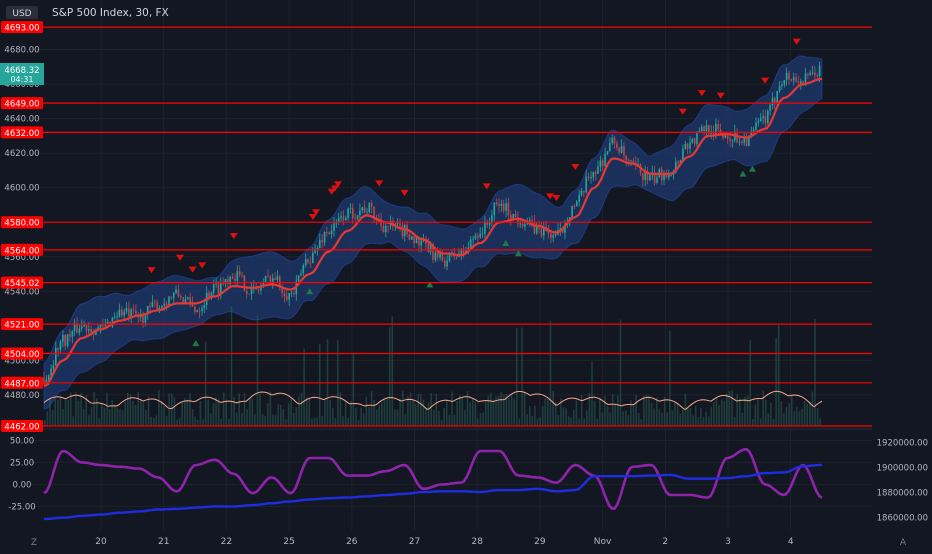 This screenshot has width=932, height=554. Describe the element at coordinates (110, 13) in the screenshot. I see `symbol-title: S&P 500 Index, 30, FX` at that location.